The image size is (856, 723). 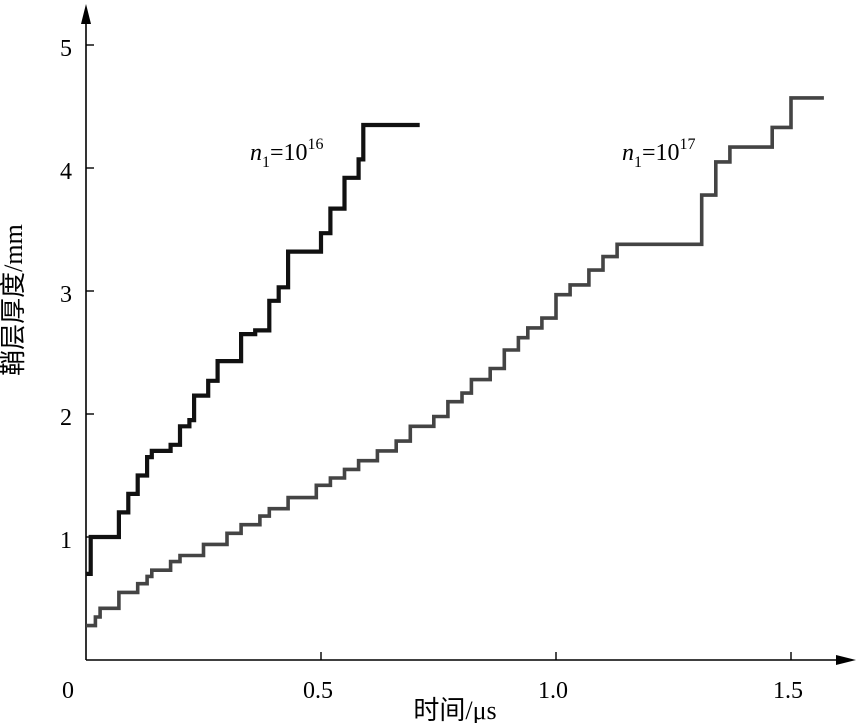 What do you see at coordinates (846, 660) in the screenshot?
I see `x-axis-arrow` at bounding box center [846, 660].